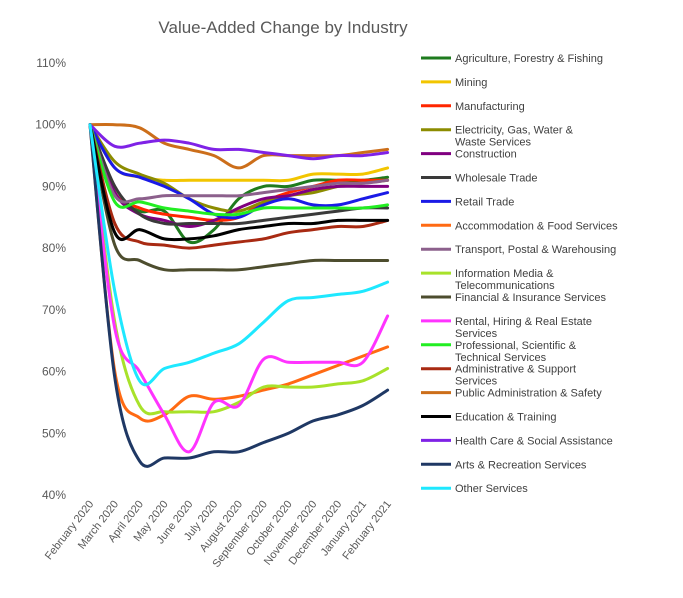 This screenshot has width=683, height=598. I want to click on legend-label: Accommodation & Food Services, so click(536, 226).